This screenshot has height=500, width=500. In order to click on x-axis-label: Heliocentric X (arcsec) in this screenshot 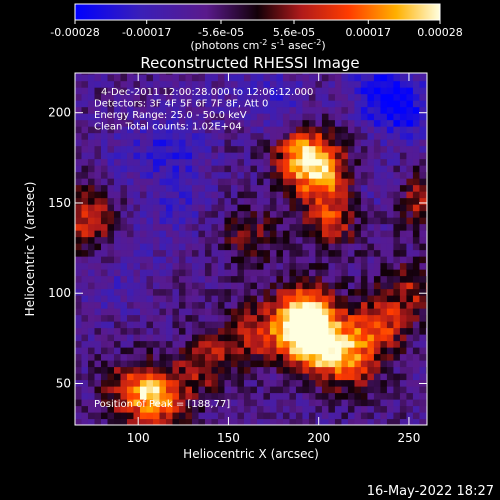, I will do `click(251, 454)`.